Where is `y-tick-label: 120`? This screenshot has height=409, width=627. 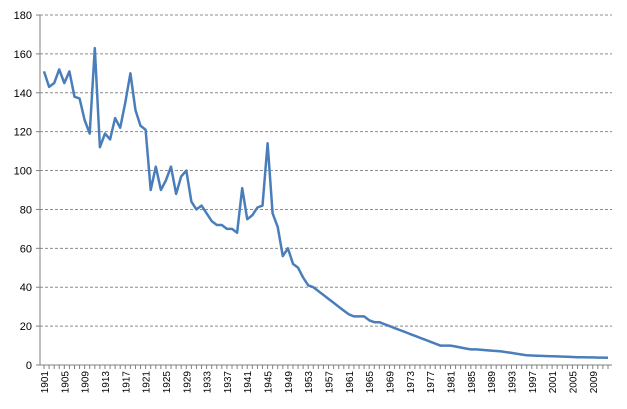
y-tick-label: 120 is located at coordinates (23, 133).